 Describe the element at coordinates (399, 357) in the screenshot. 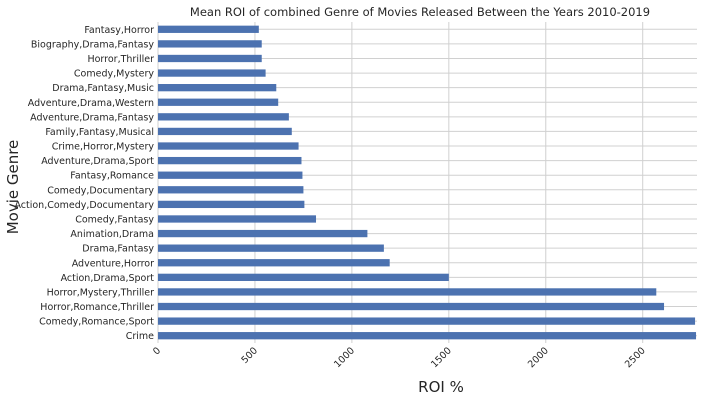

I see `x-tick-labels: 0 500 1000 1500 2000 2500` at that location.